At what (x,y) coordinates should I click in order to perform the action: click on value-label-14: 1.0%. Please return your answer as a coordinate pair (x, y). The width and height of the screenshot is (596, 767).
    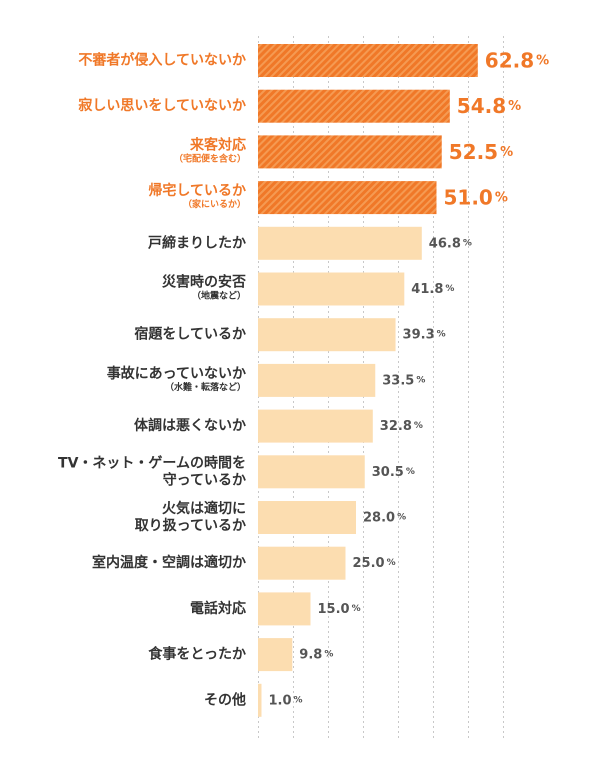
    Looking at the image, I should click on (286, 700).